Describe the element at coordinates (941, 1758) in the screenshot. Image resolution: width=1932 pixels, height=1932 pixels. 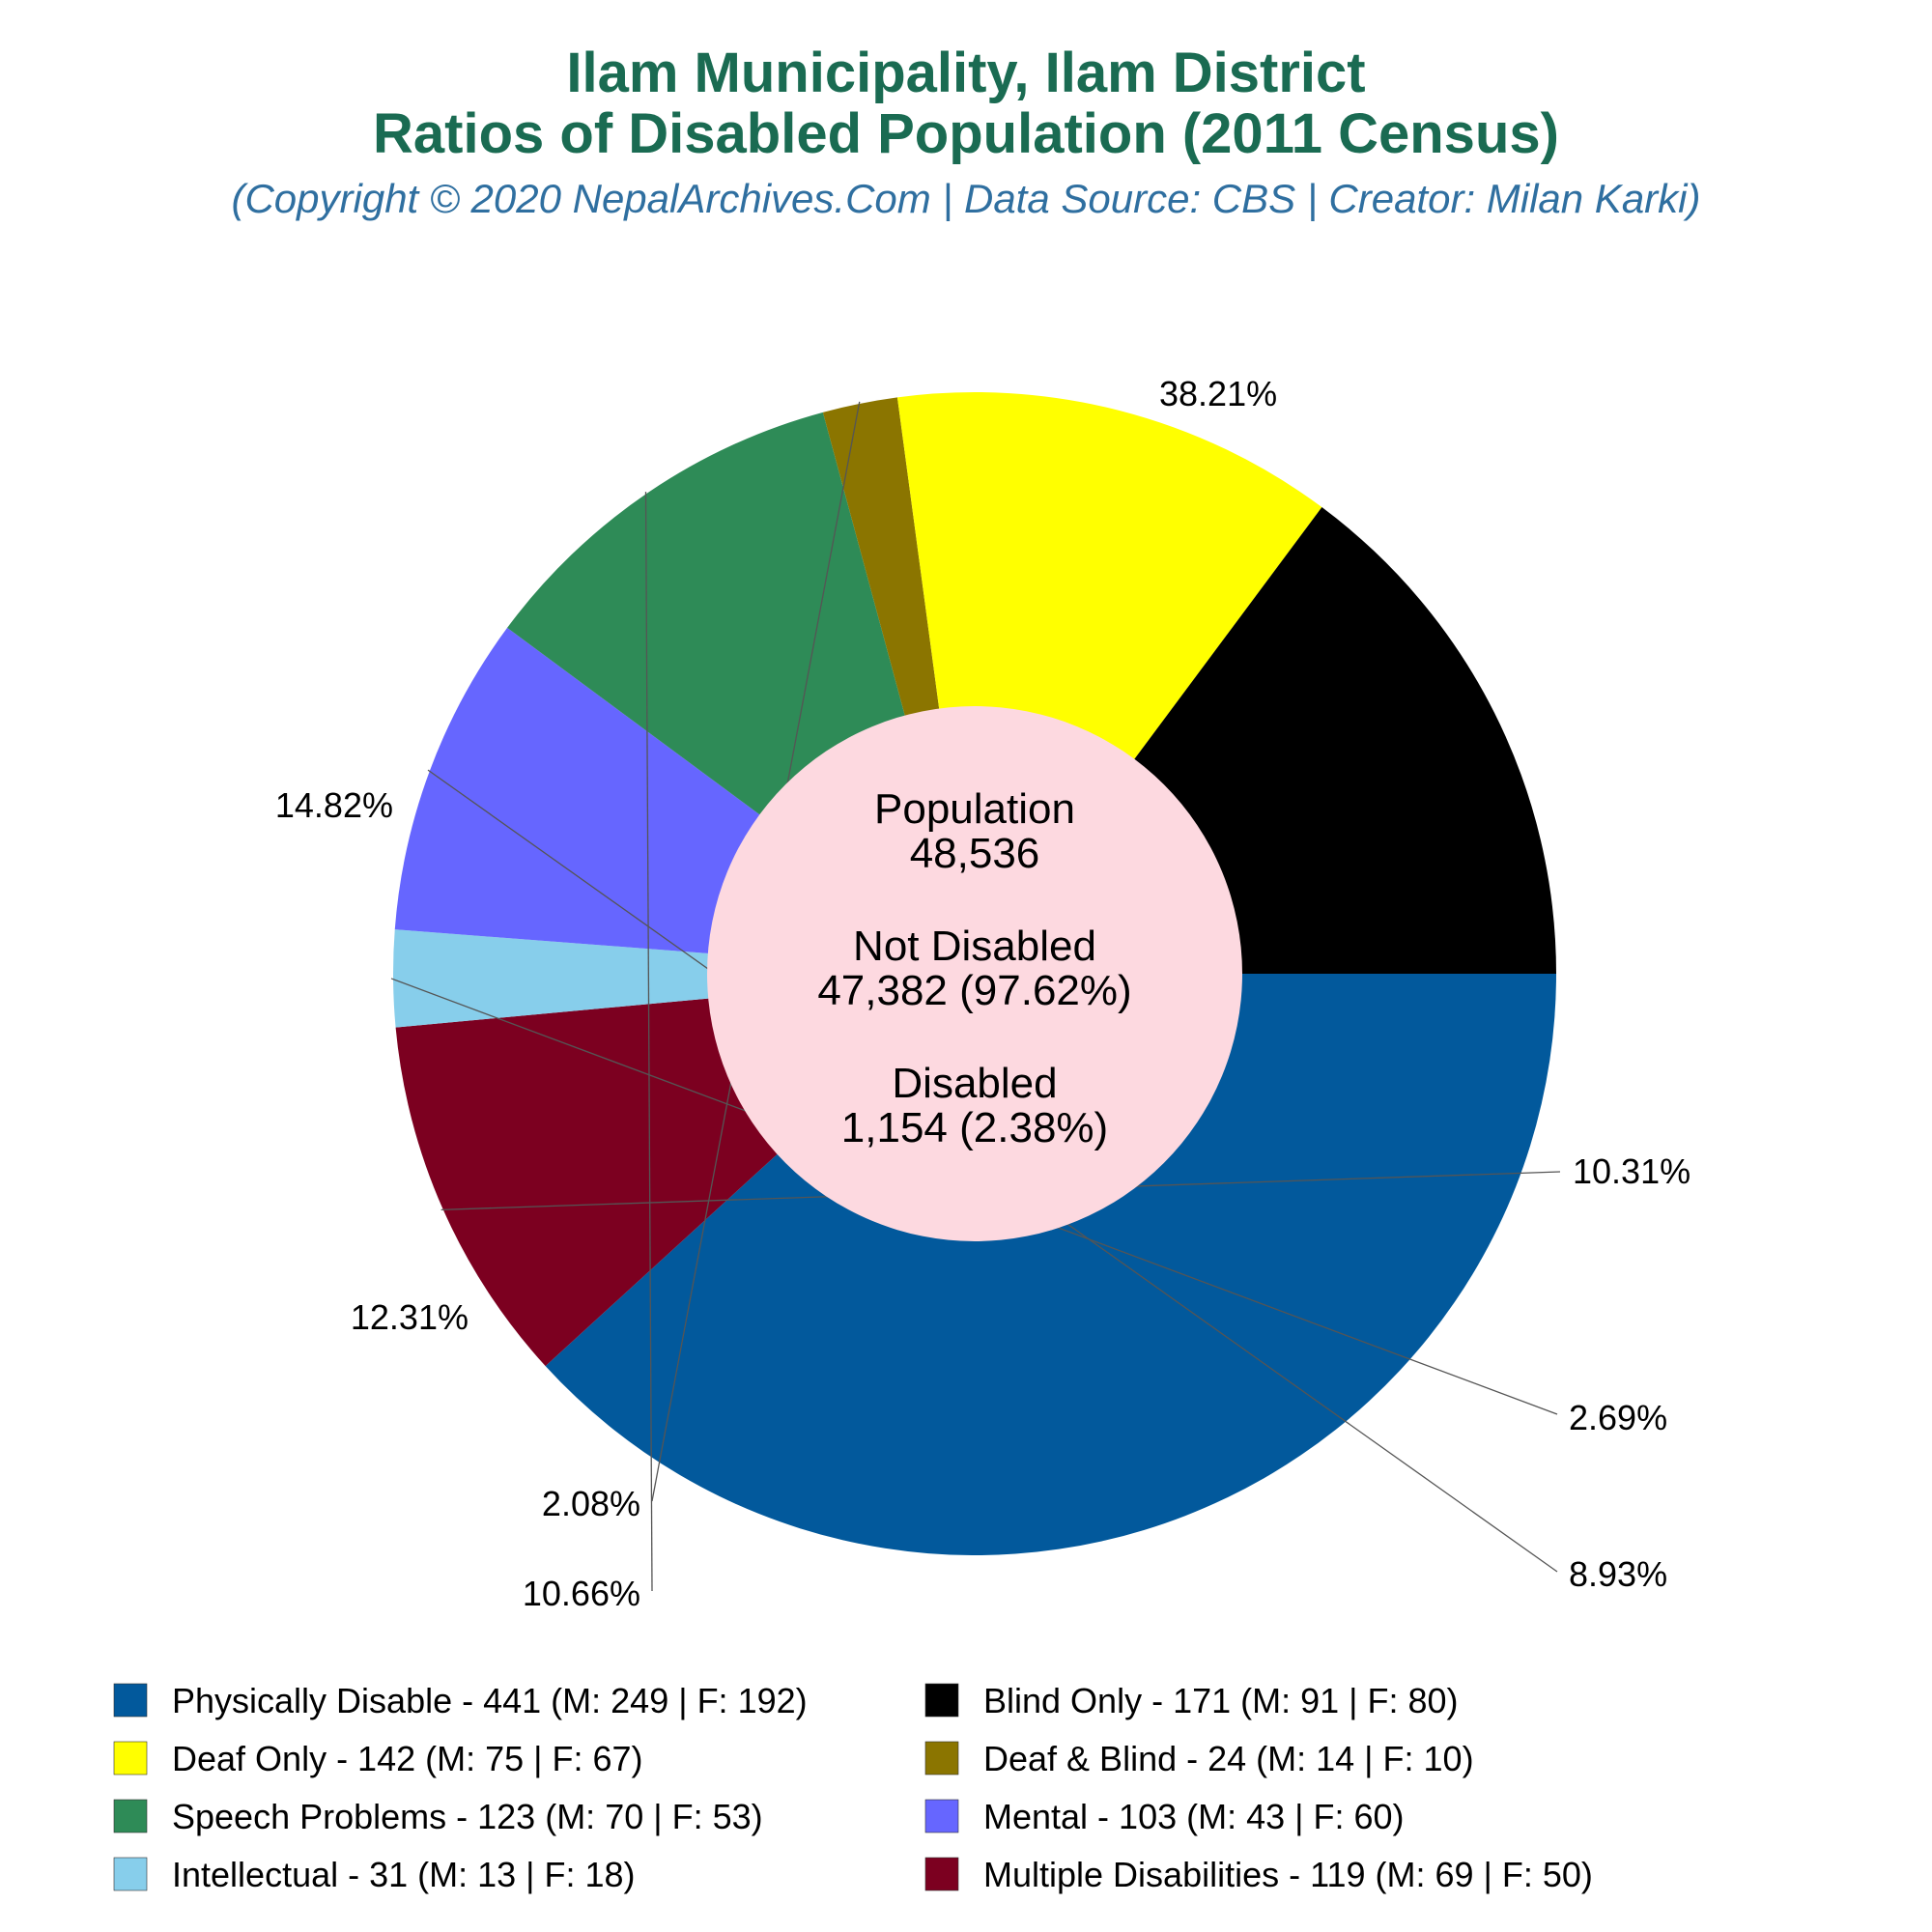
I see `legend-swatch-deaf-and-blind` at that location.